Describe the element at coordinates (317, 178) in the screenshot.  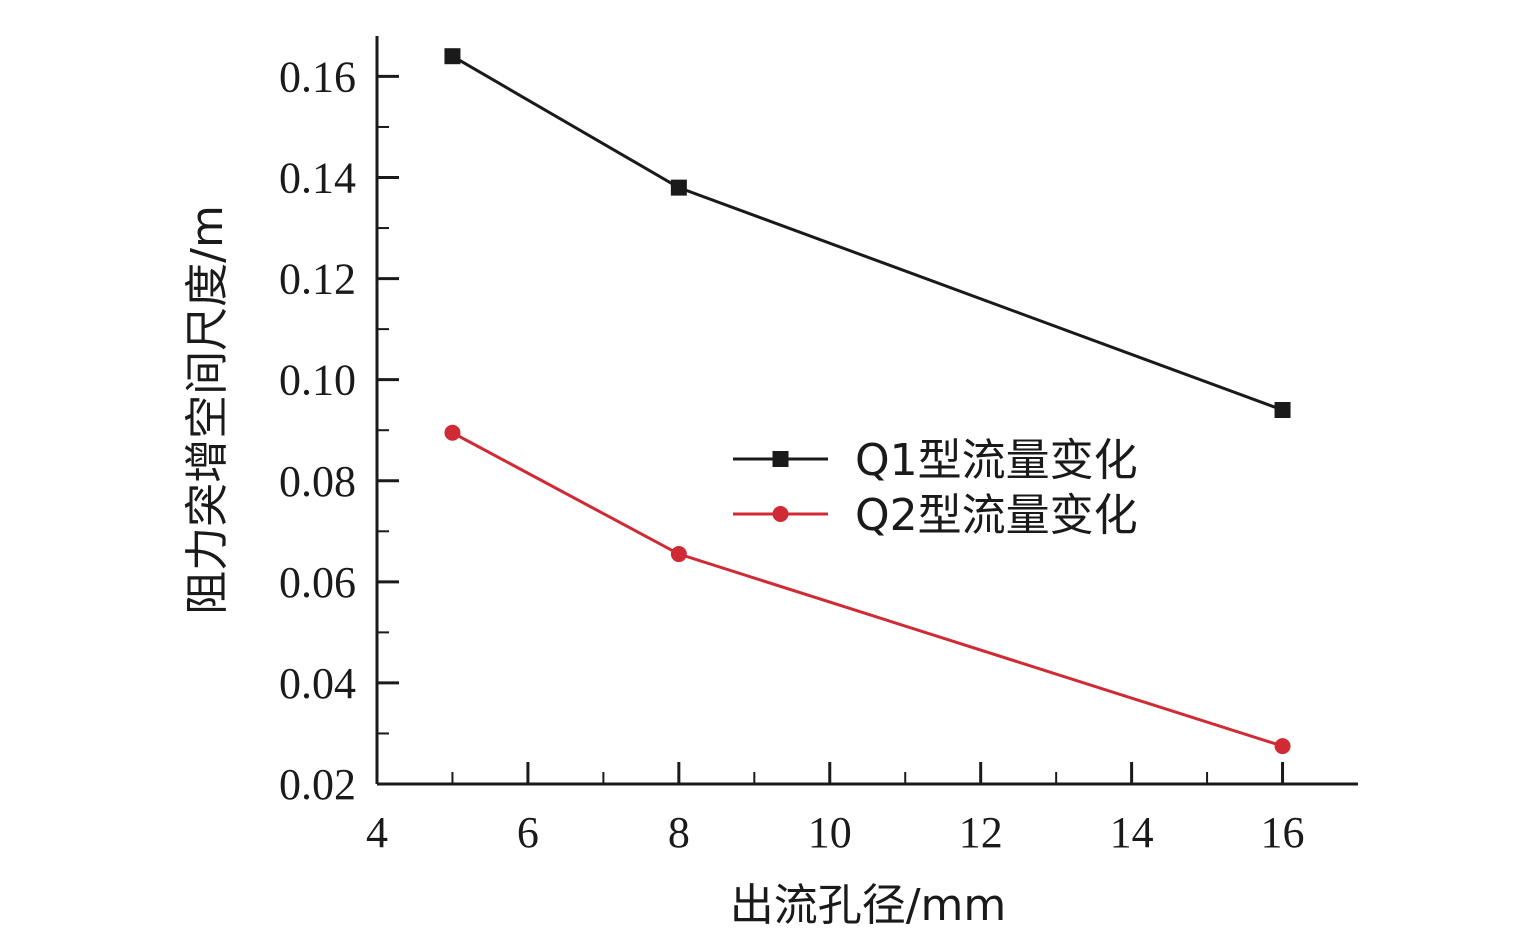
I see `y-tick-label: 0.14` at that location.